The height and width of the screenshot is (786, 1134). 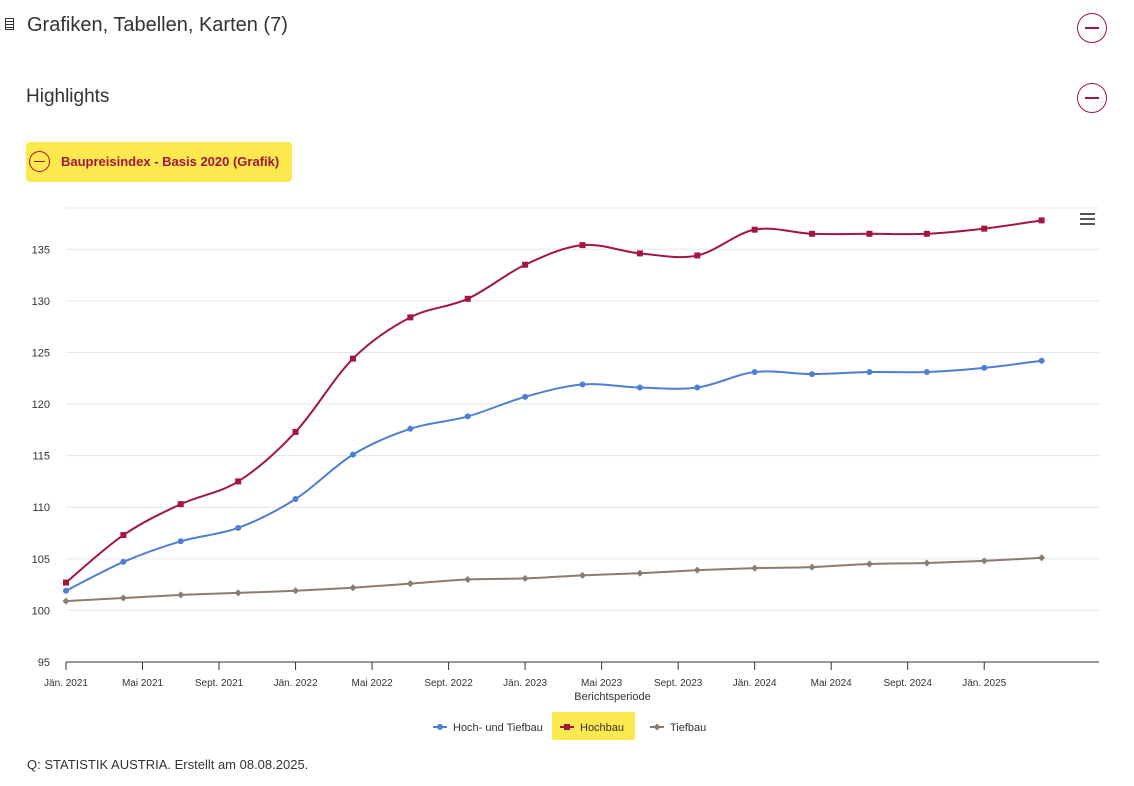 What do you see at coordinates (373, 683) in the screenshot?
I see `x-tick-label: Mai 2022` at bounding box center [373, 683].